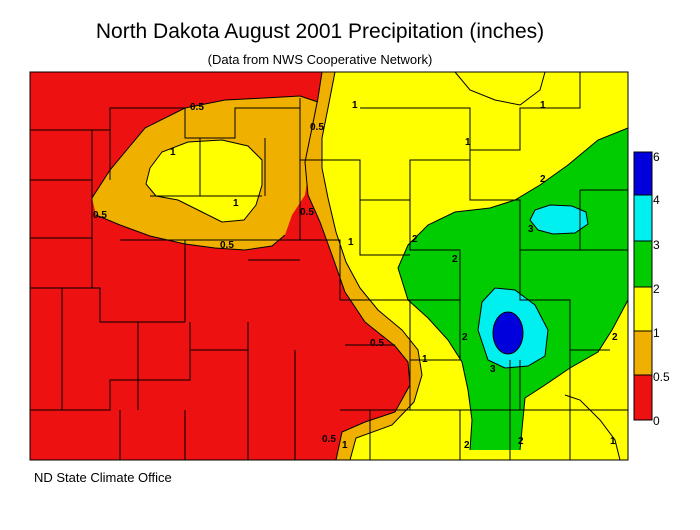  What do you see at coordinates (559, 219) in the screenshot?
I see `precip-zone-3-4-north` at bounding box center [559, 219].